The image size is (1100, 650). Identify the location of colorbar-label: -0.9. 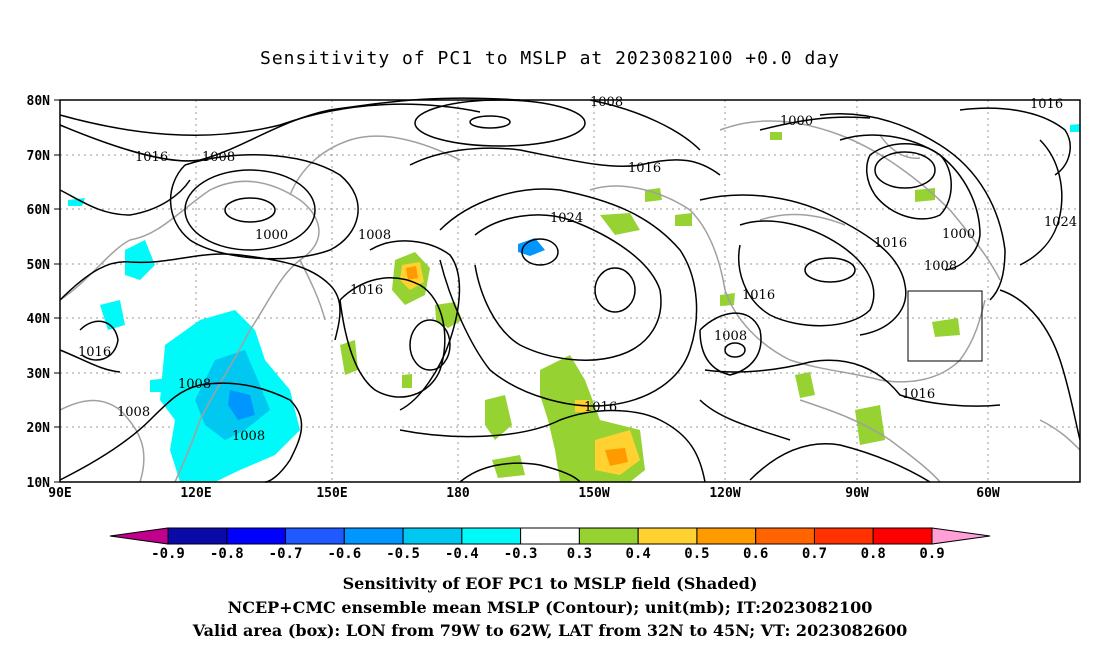
(168, 554).